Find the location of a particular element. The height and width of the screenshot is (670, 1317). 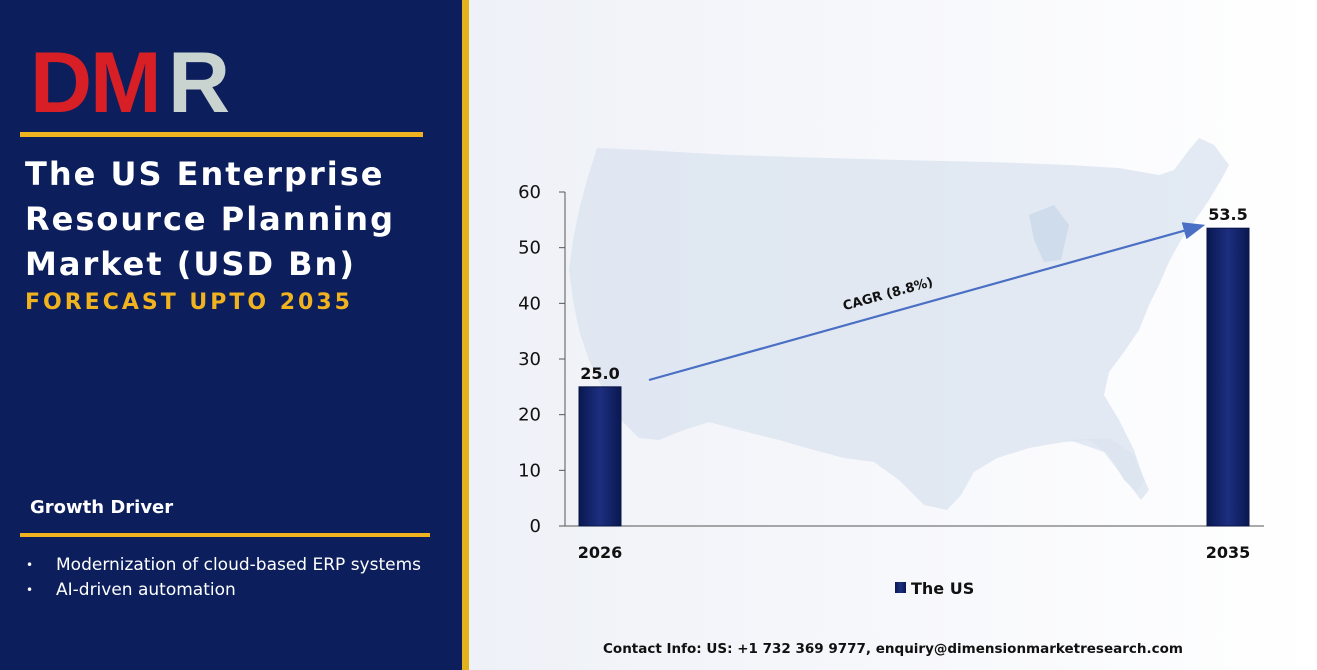

y-tick-label: 30 is located at coordinates (529, 359).